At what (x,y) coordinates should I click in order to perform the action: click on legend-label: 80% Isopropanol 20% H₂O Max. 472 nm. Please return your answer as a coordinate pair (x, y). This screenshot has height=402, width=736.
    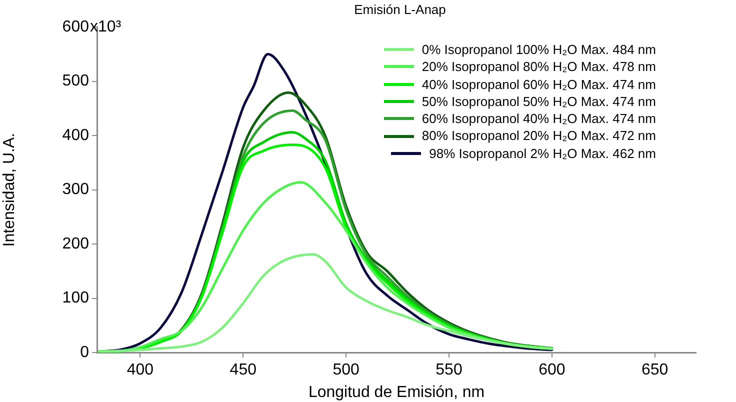
    Looking at the image, I should click on (539, 136).